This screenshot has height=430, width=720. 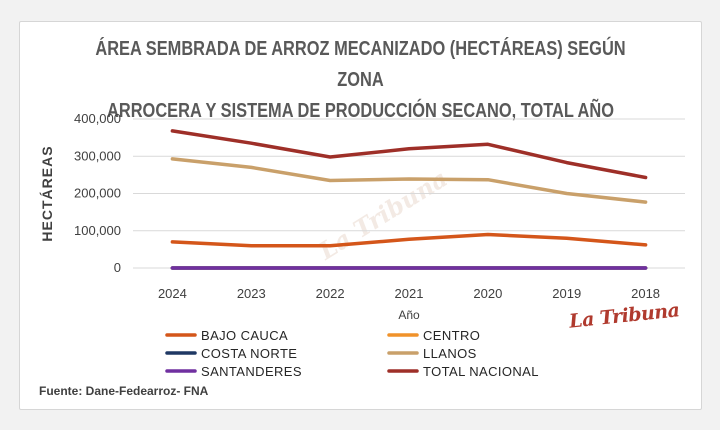 What do you see at coordinates (97, 118) in the screenshot?
I see `y-tick-label: 400,000` at bounding box center [97, 118].